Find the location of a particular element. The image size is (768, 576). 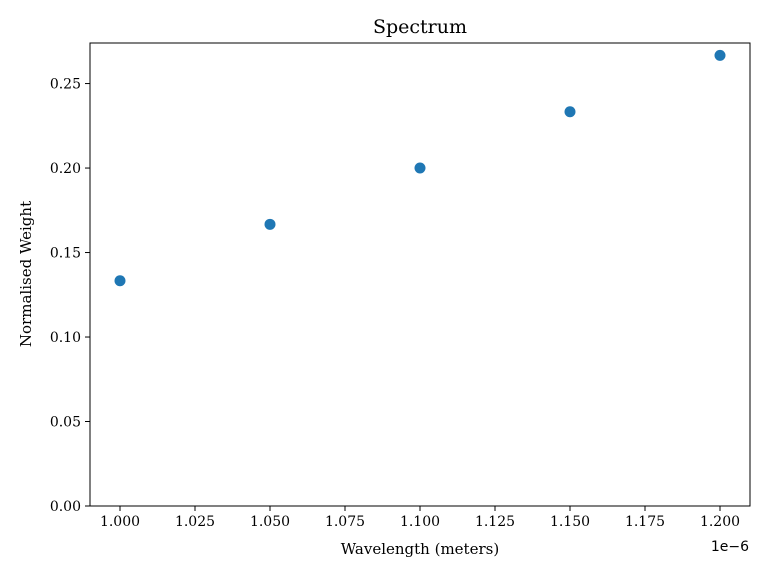

y-tick-label: 0.10 is located at coordinates (65, 338).